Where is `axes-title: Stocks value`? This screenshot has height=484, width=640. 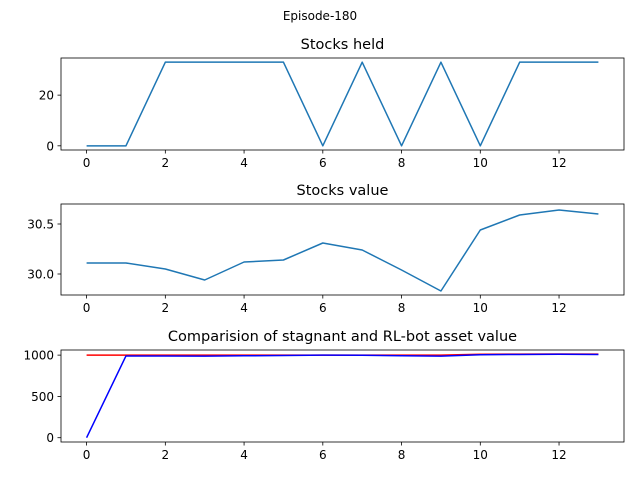 axes-title: Stocks value is located at coordinates (343, 191).